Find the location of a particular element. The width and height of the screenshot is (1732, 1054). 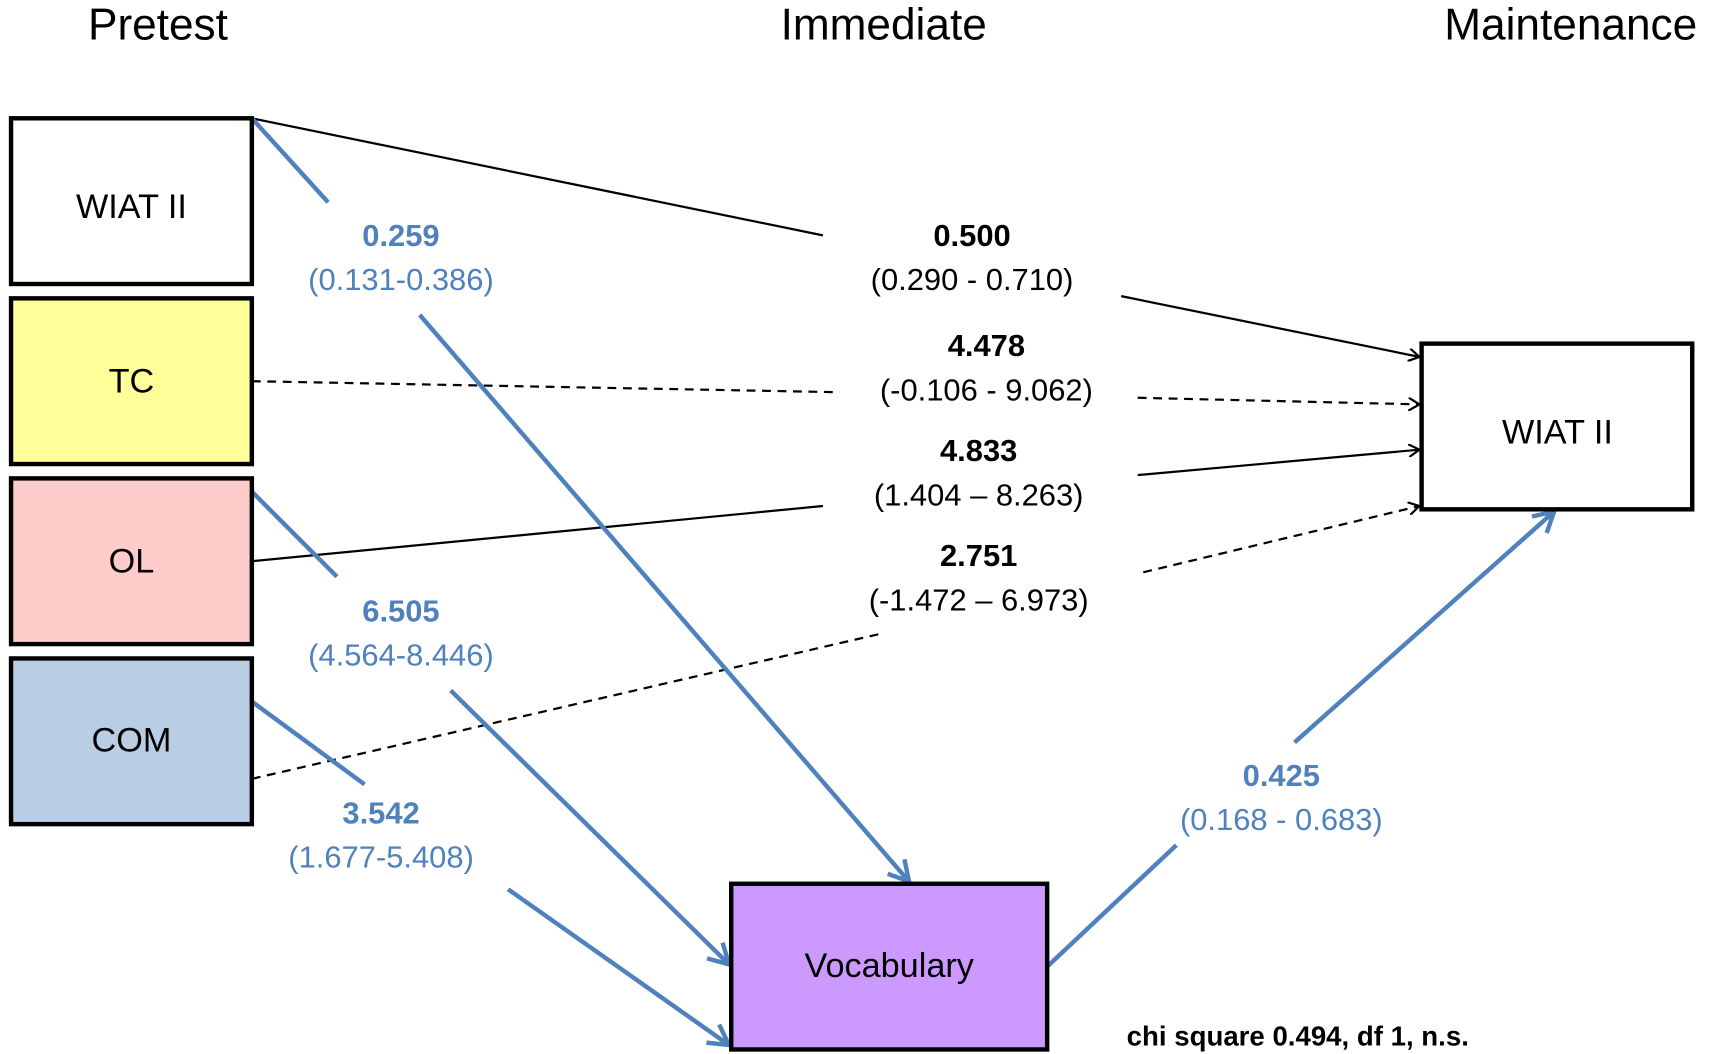

estimate: 0.259 is located at coordinates (400, 235).